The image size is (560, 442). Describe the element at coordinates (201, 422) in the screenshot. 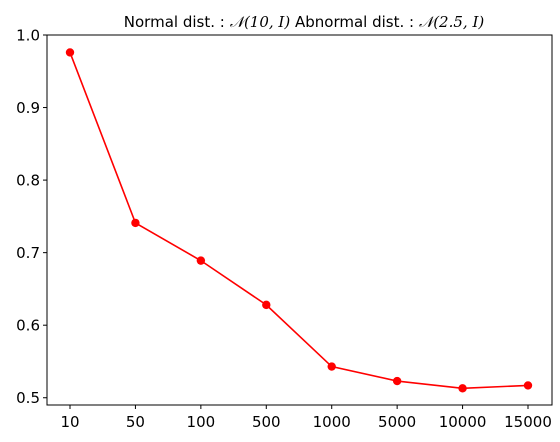

I see `x-tick-label: 100` at that location.